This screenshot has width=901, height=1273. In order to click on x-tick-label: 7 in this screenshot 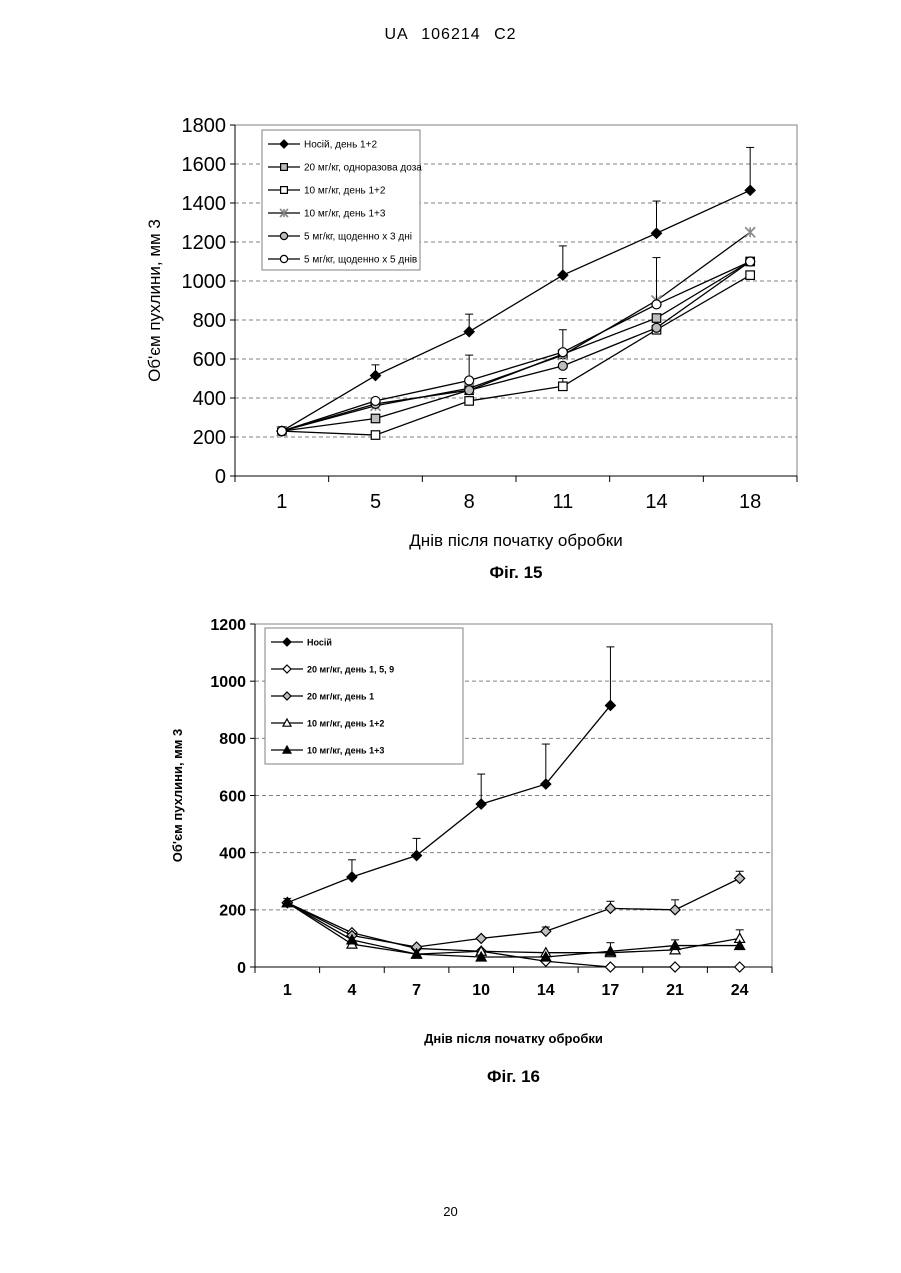, I will do `click(416, 990)`.